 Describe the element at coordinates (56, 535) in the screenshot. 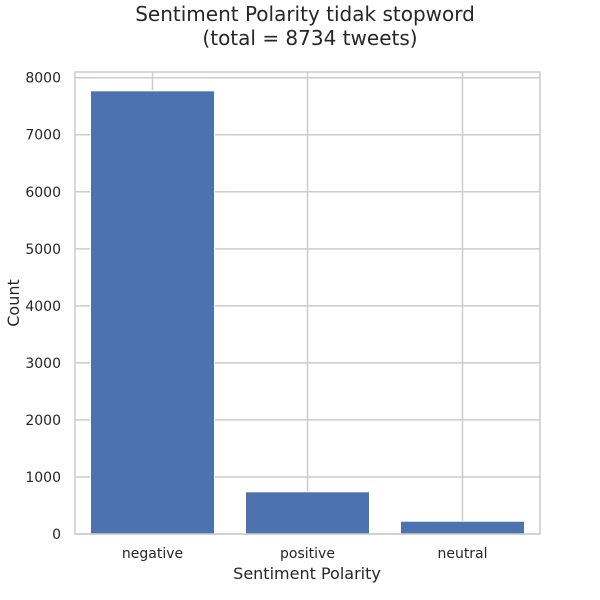

I see `y-tick-label: 0` at that location.